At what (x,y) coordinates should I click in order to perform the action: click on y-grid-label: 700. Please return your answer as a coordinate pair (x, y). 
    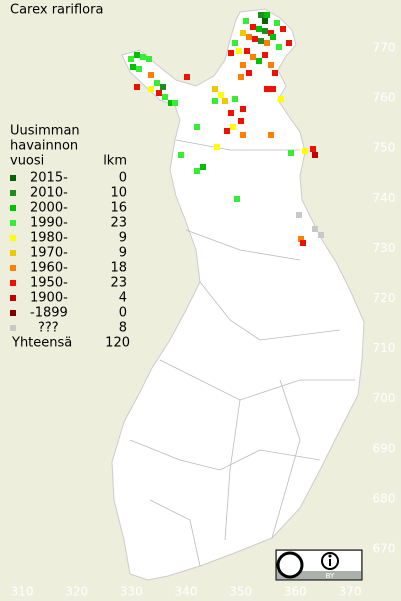
    Looking at the image, I should click on (384, 398).